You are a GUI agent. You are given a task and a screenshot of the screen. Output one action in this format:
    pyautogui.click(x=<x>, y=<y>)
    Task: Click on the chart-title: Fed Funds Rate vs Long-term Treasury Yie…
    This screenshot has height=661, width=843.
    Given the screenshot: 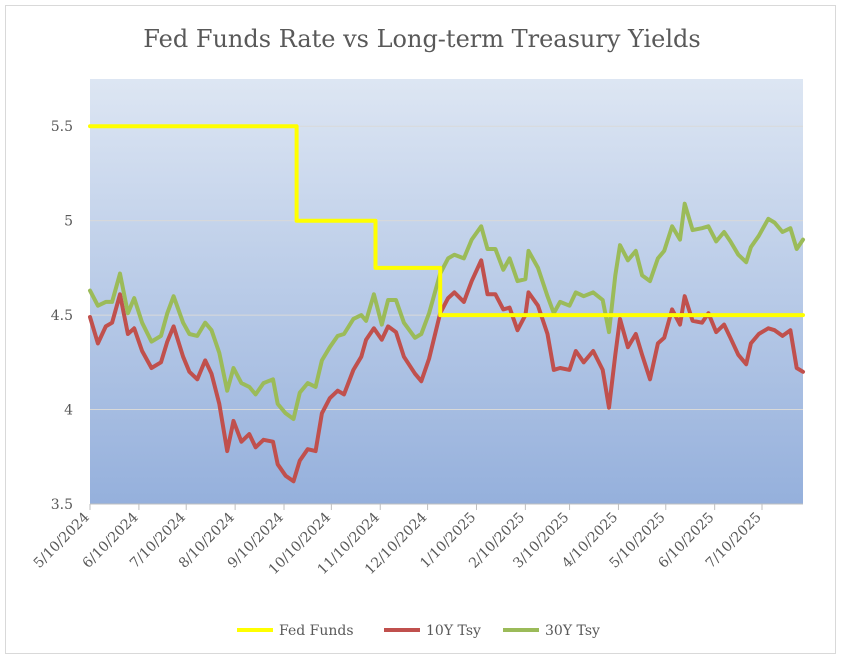 What is the action you would take?
    pyautogui.click(x=421, y=39)
    